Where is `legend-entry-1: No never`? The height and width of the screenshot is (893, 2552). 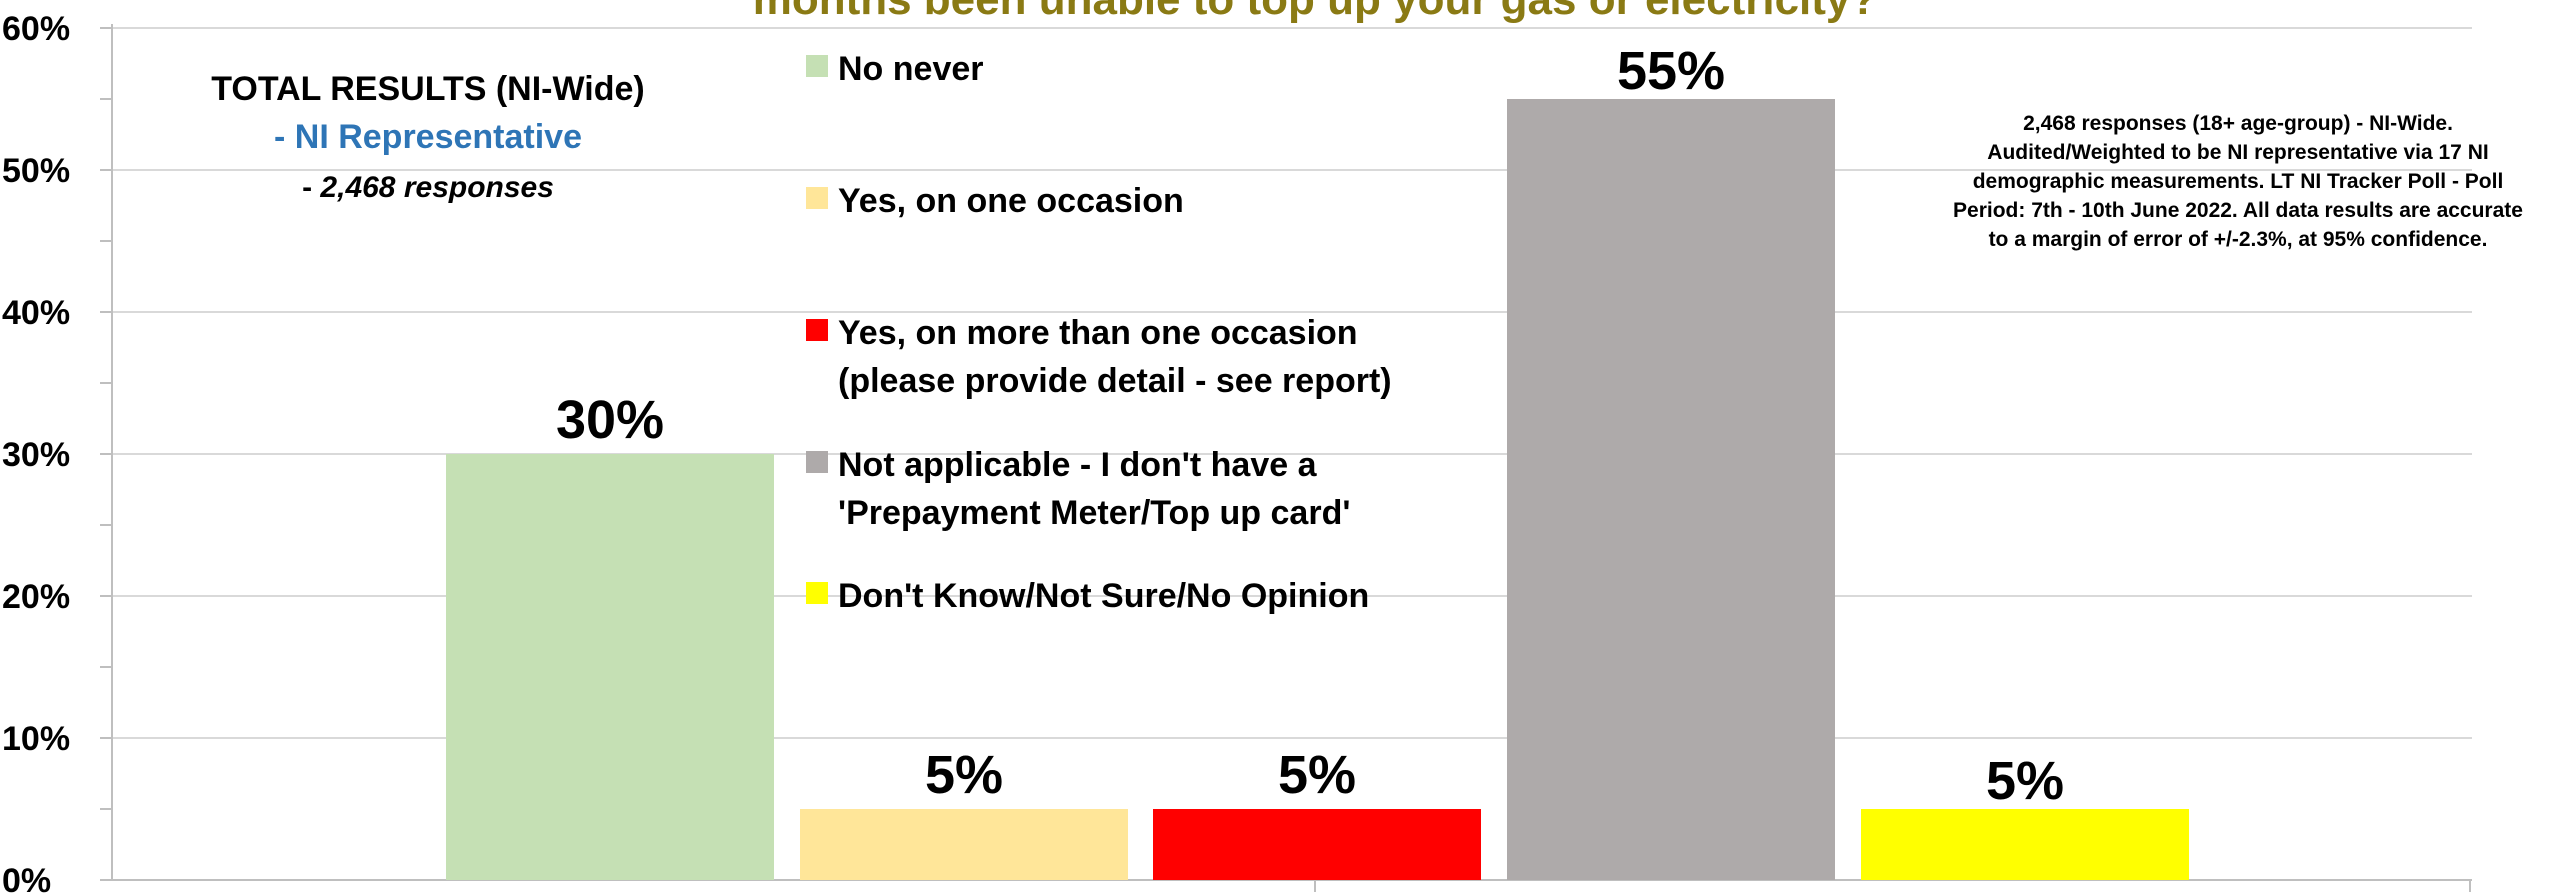 legend-entry-1: No never is located at coordinates (895, 69).